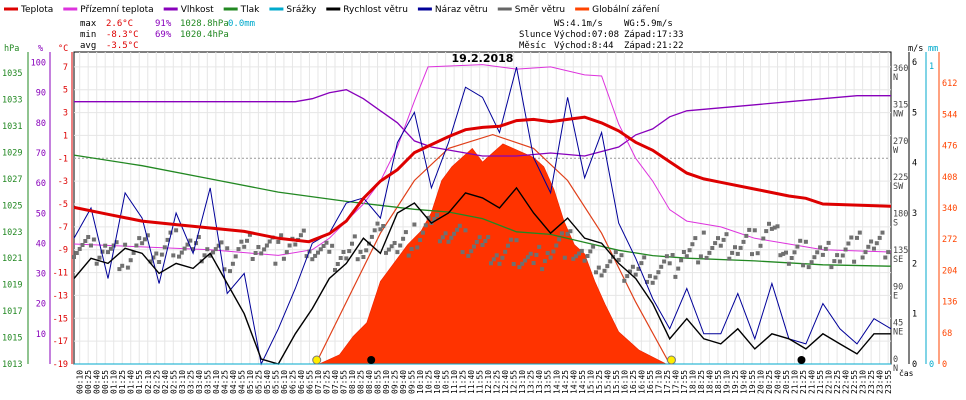  What do you see at coordinates (412, 382) in the screenshot?
I see `x-tick-label: 09:55` at bounding box center [412, 382].